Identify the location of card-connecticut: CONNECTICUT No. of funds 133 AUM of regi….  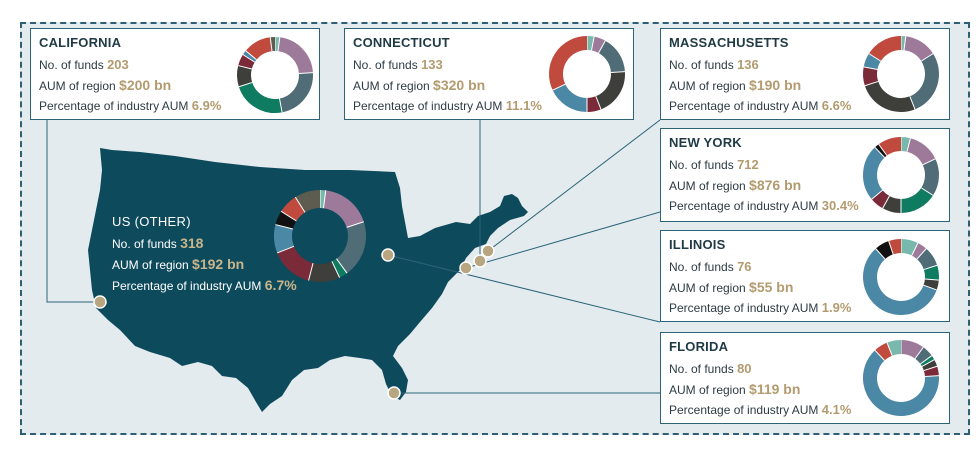
(489, 74).